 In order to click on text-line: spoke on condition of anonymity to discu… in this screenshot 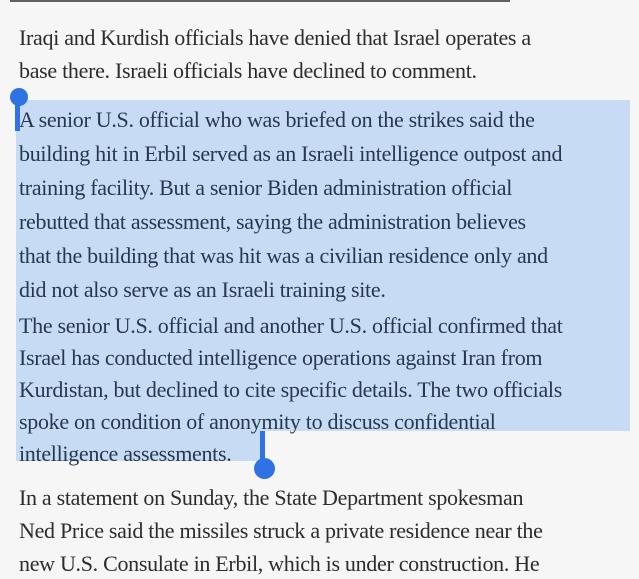, I will do `click(257, 421)`.